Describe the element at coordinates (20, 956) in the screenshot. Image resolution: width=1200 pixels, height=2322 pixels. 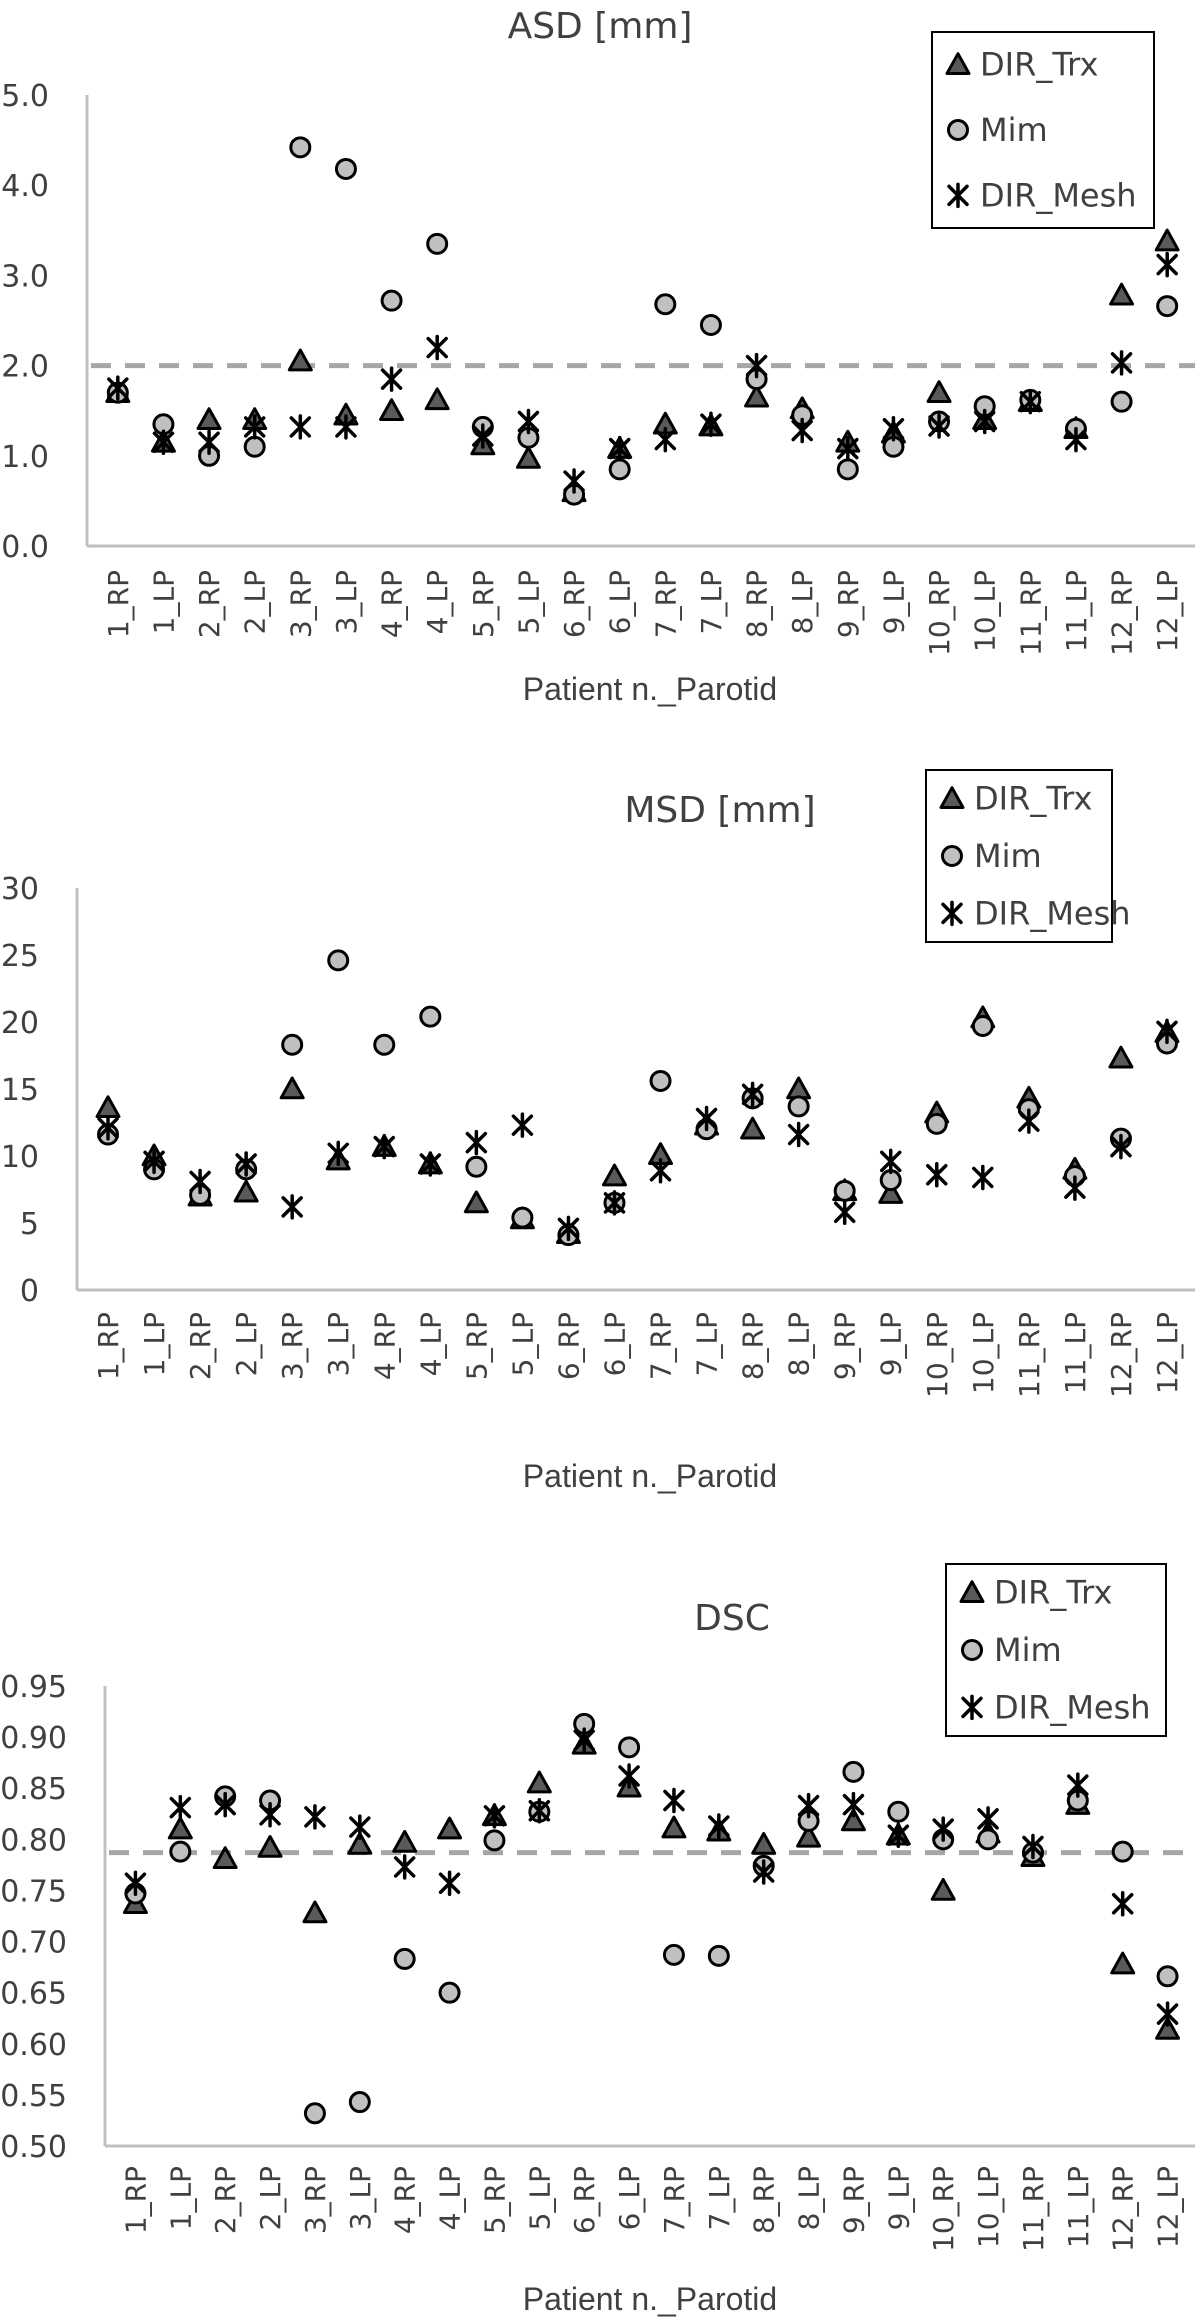
I see `y-tick-label: 25` at that location.